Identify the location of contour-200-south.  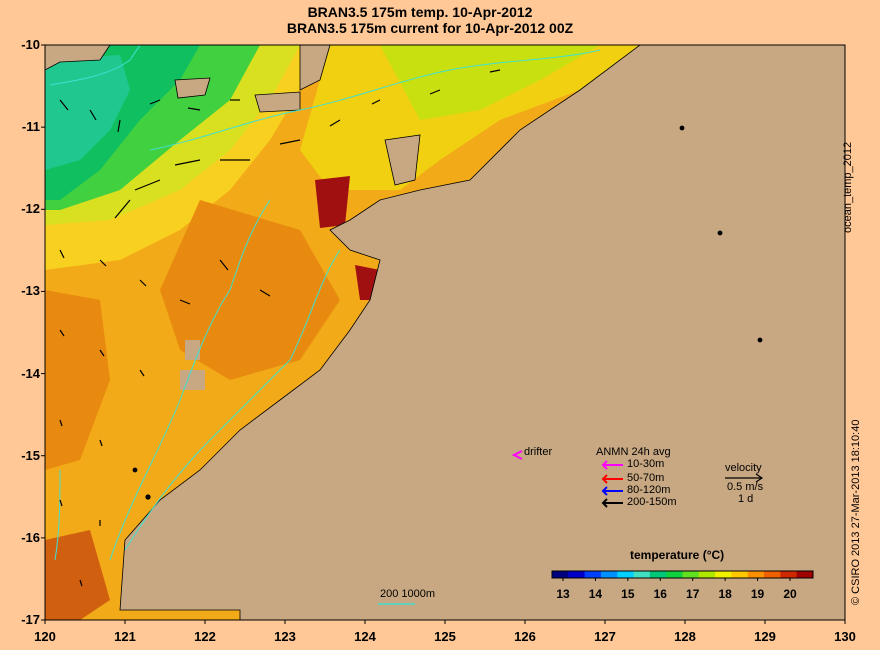
(232, 400).